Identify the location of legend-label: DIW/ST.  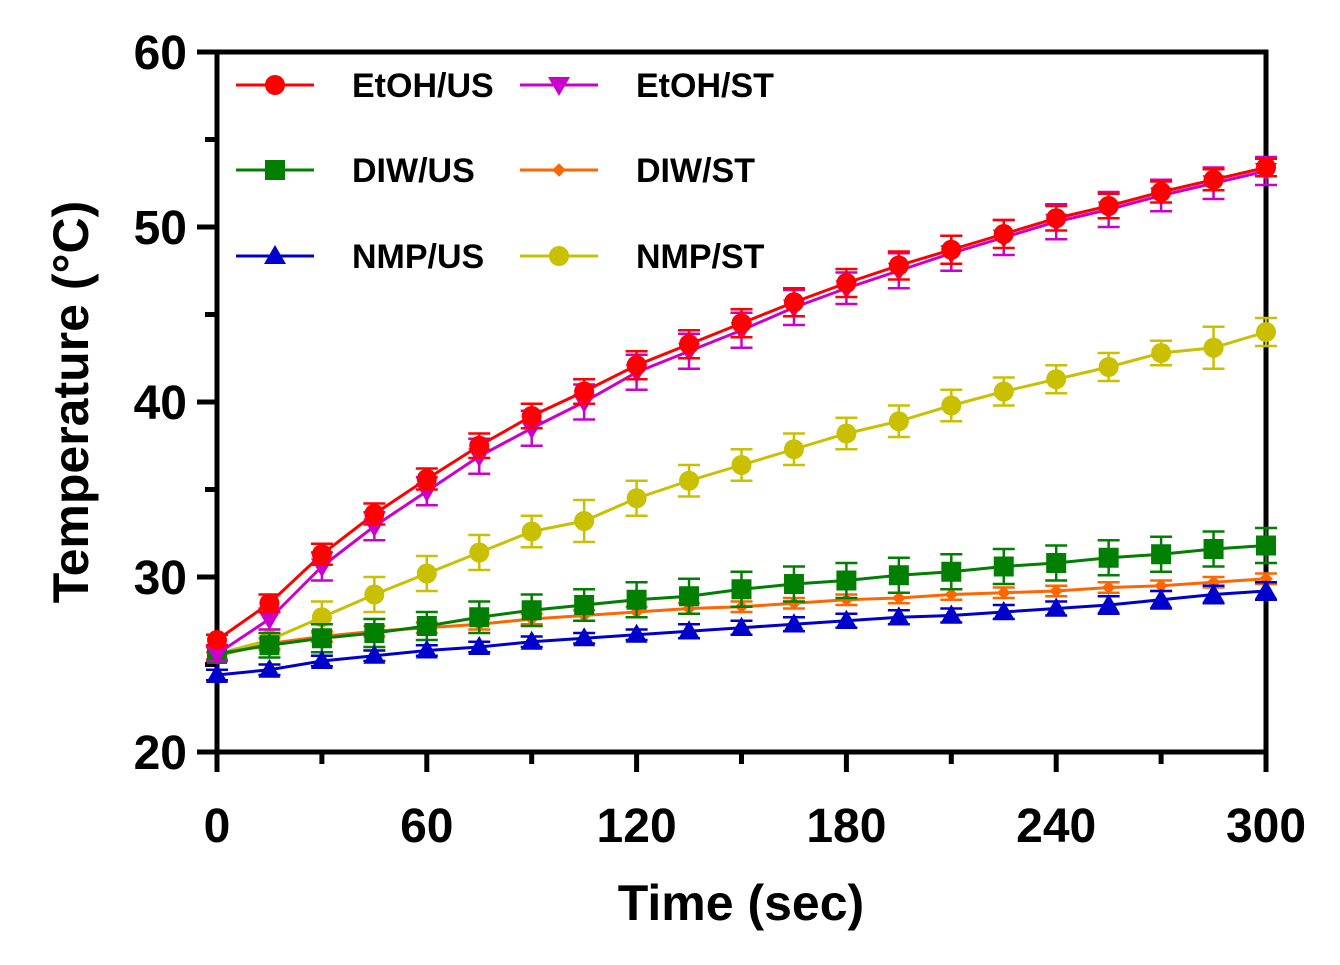
(695, 171).